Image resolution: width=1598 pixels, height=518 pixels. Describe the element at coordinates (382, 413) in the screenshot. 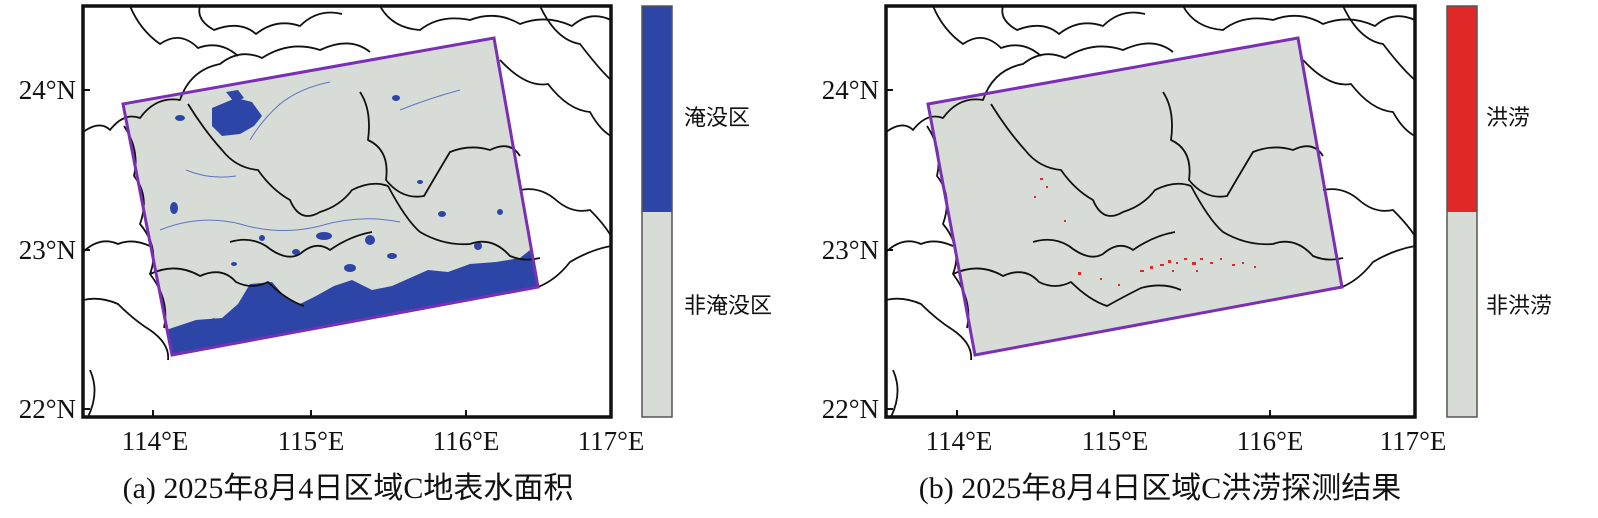

I see `x-axis-a` at that location.